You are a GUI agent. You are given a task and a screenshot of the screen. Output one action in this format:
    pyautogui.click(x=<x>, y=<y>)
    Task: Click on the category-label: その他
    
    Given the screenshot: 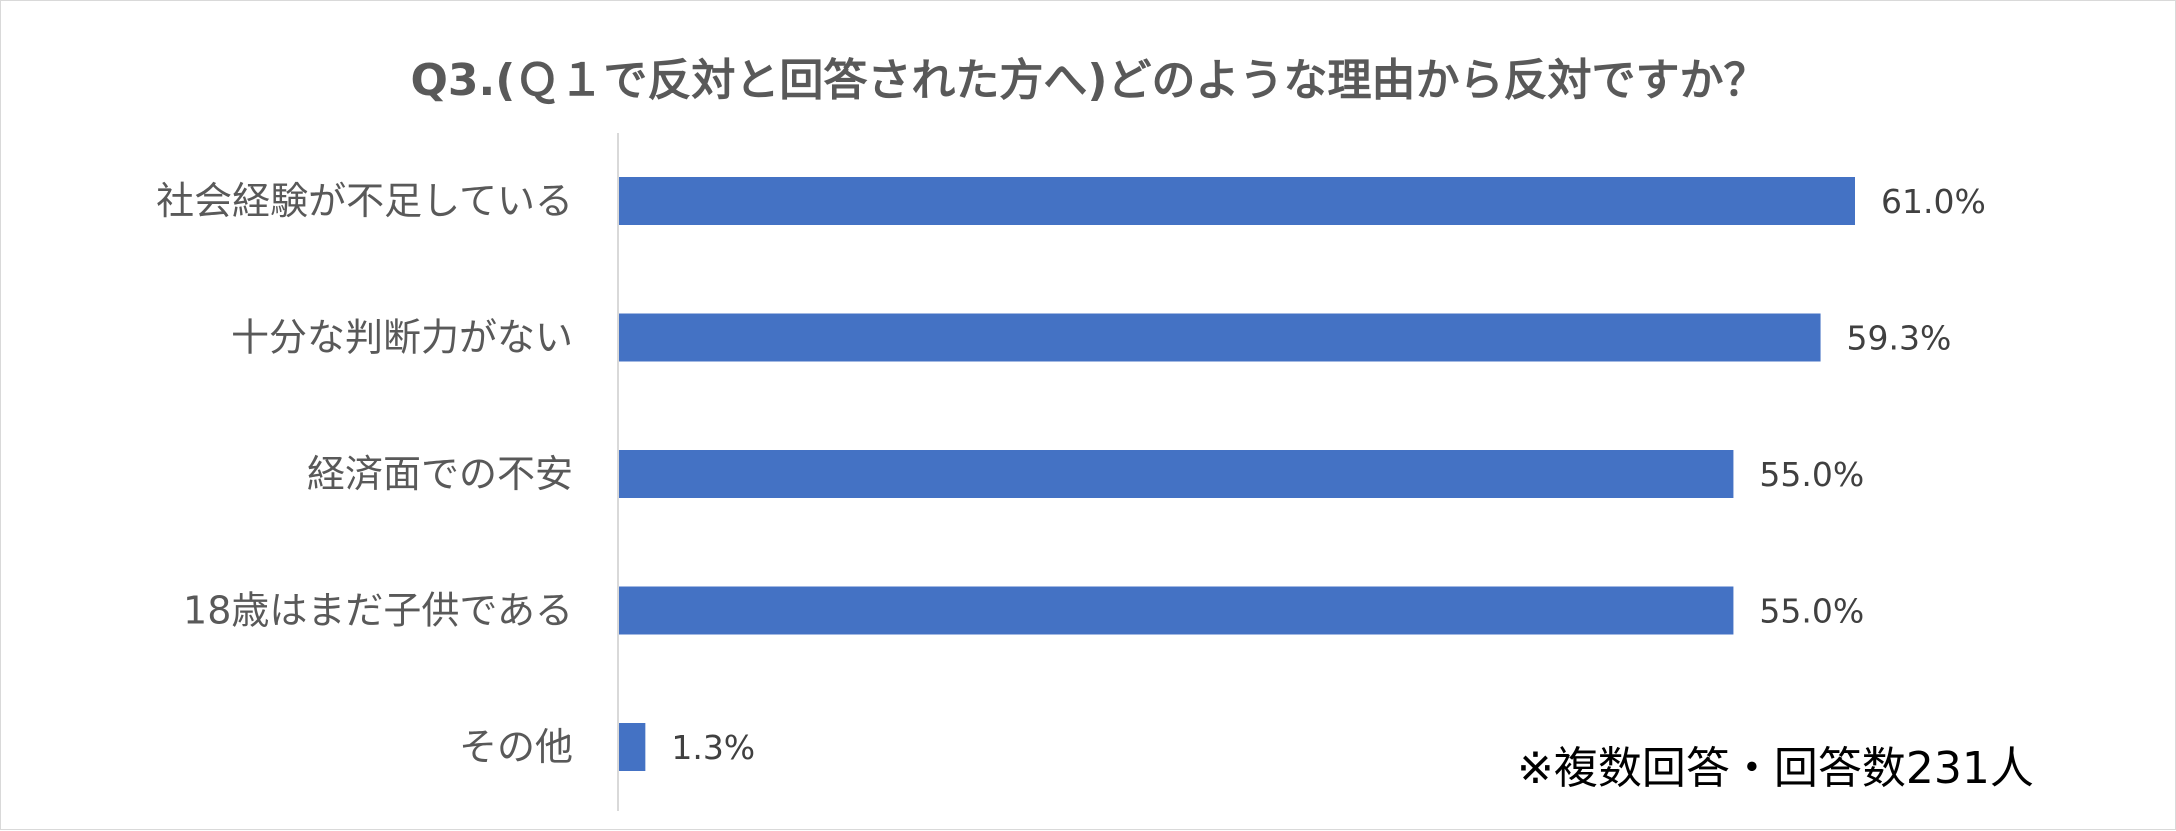 What is the action you would take?
    pyautogui.click(x=516, y=747)
    